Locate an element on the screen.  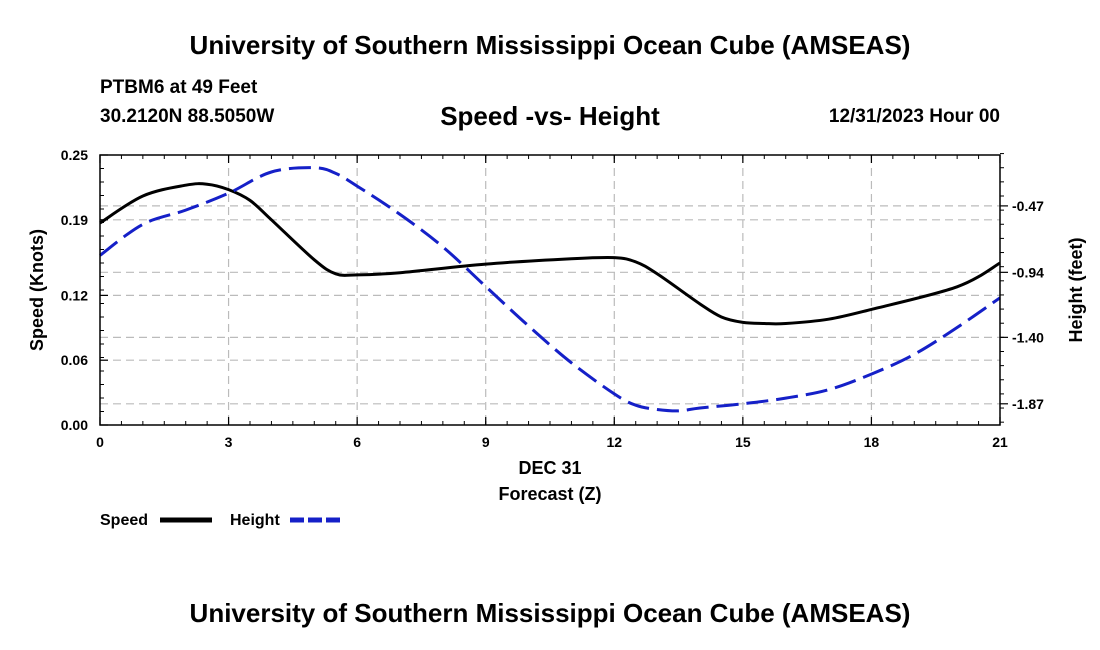
x-tick-label: 3 is located at coordinates (229, 442).